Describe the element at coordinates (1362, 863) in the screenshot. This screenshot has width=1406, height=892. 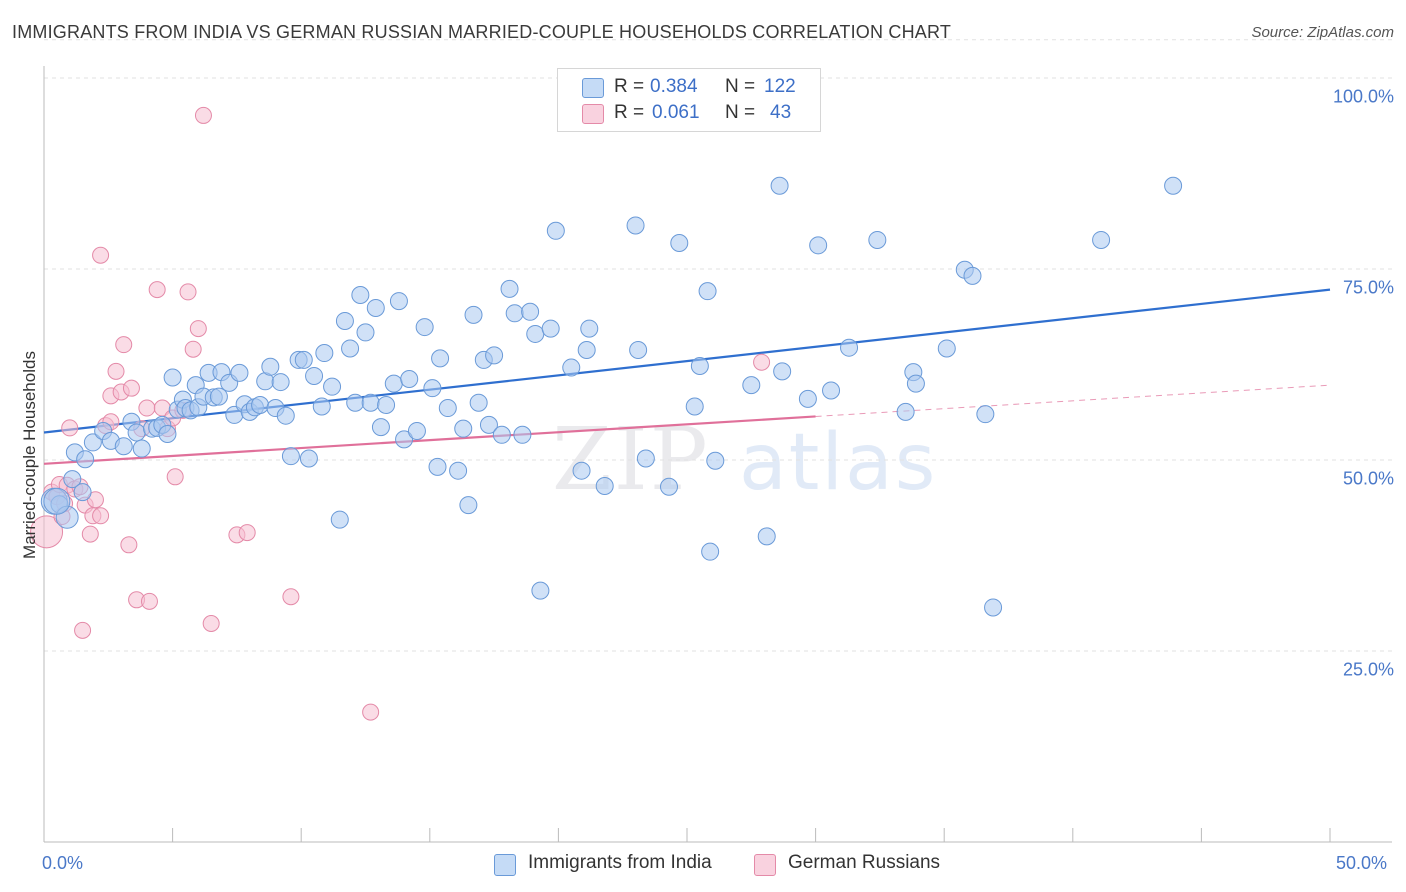
I see `x-tick-label-max: 50.0%` at that location.